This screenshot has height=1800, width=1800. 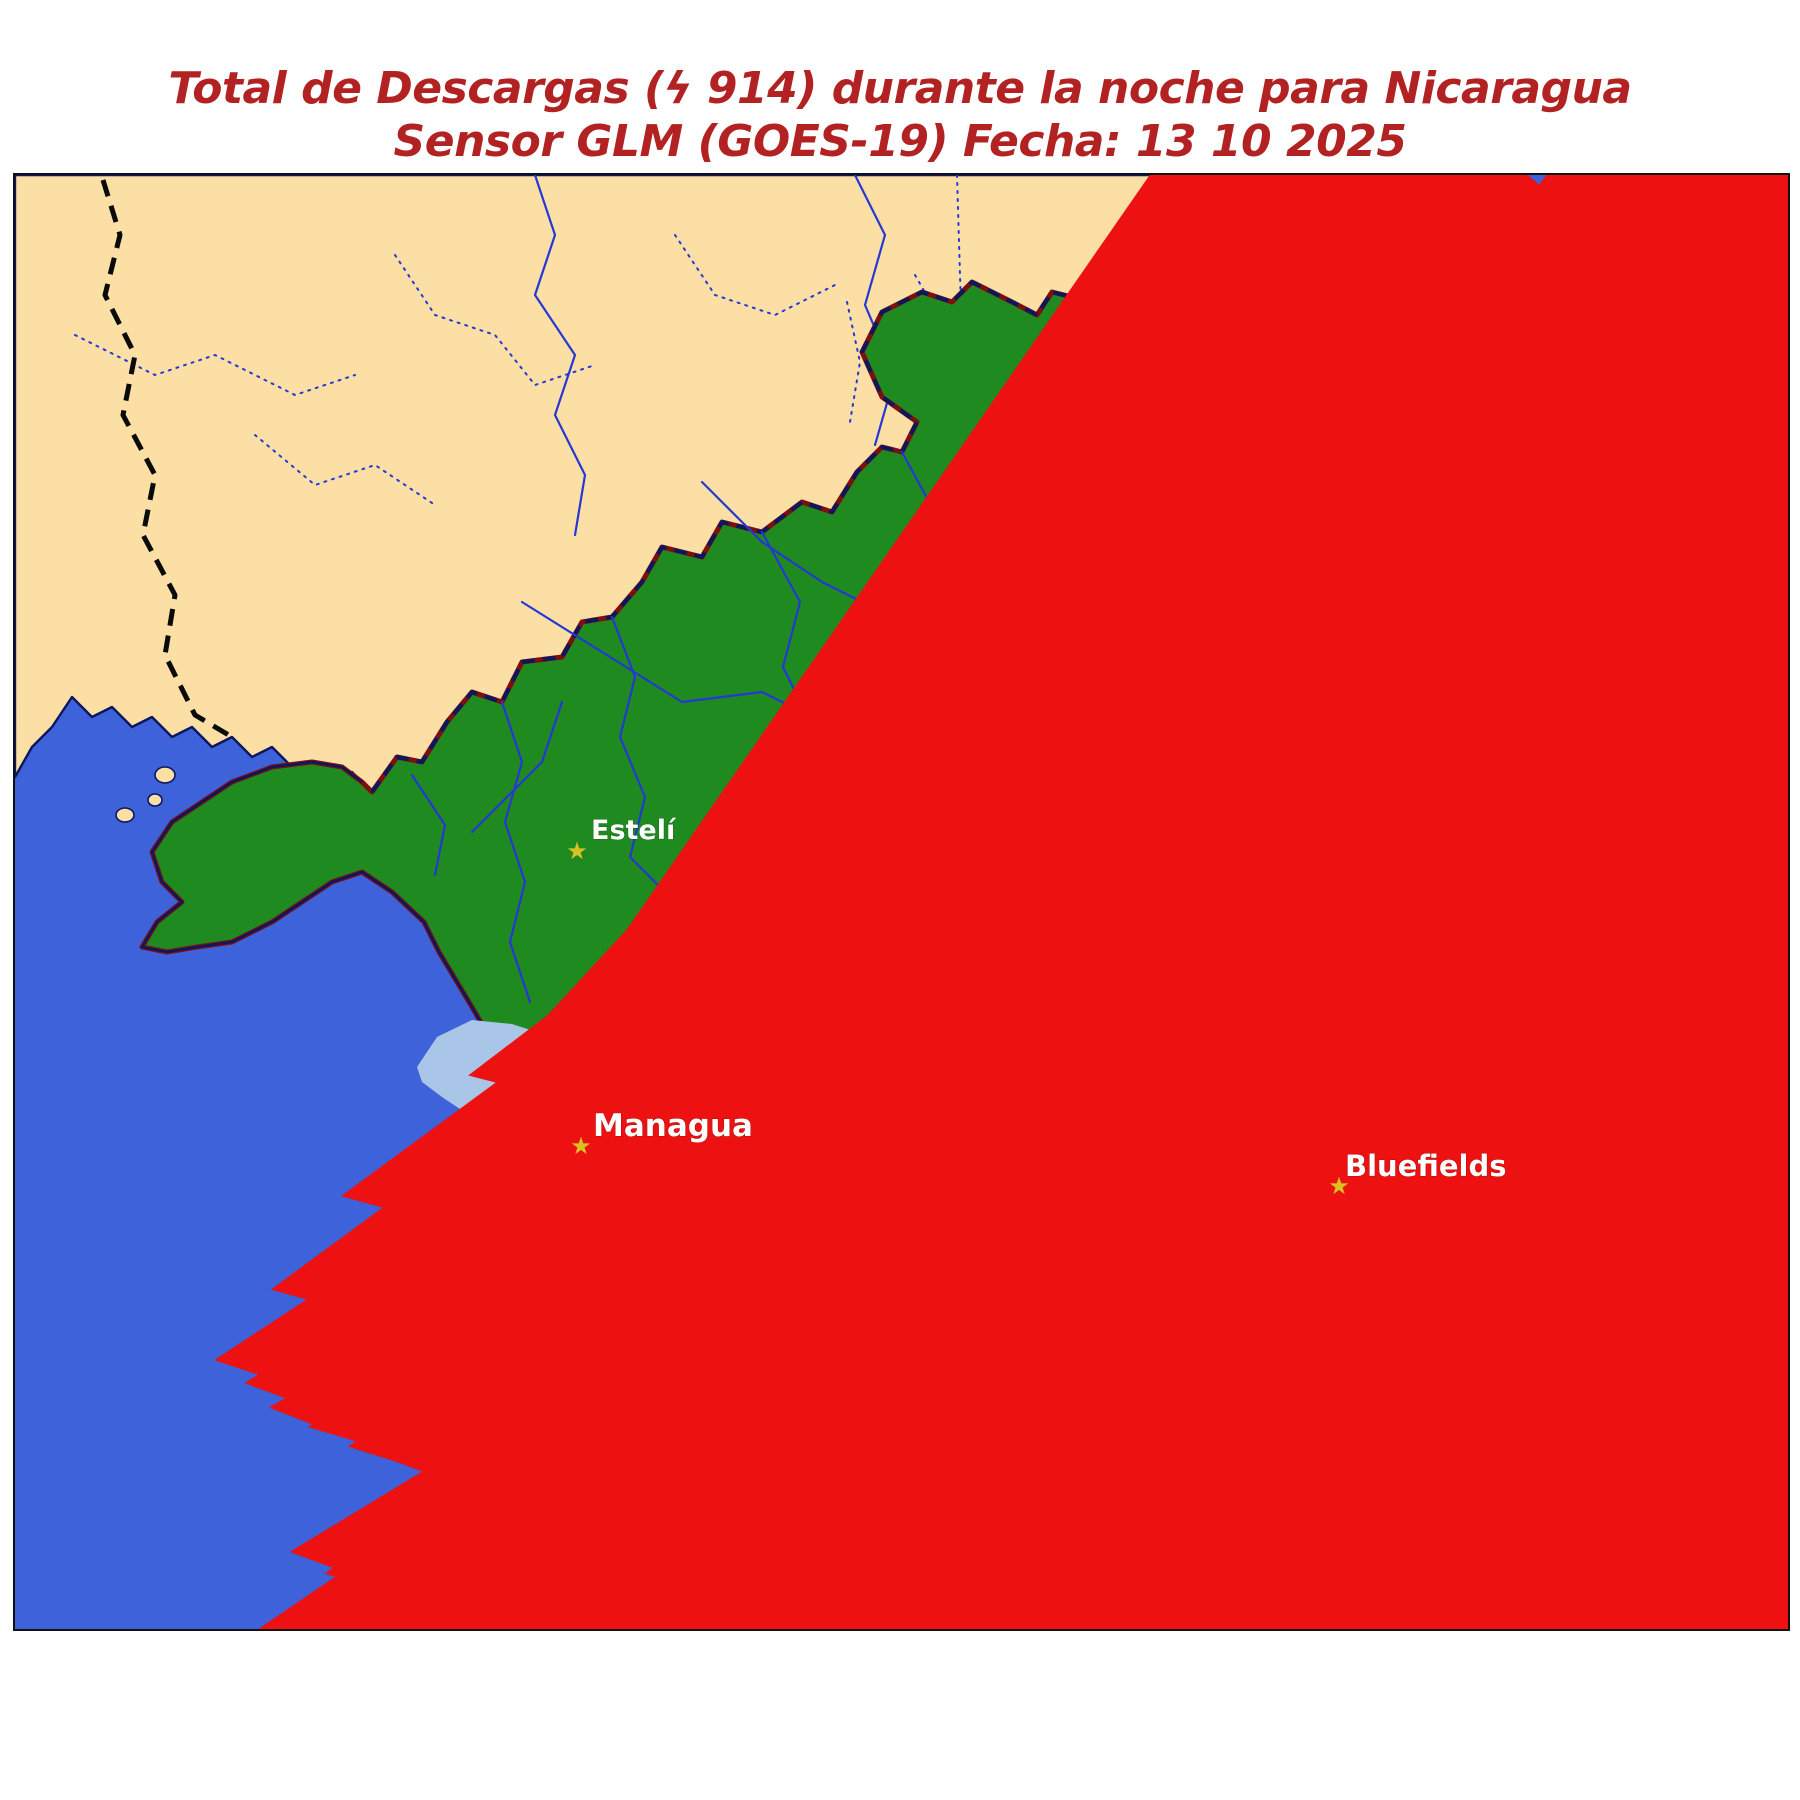 I want to click on city-marker-managua: ★ Managua, so click(x=661, y=1134).